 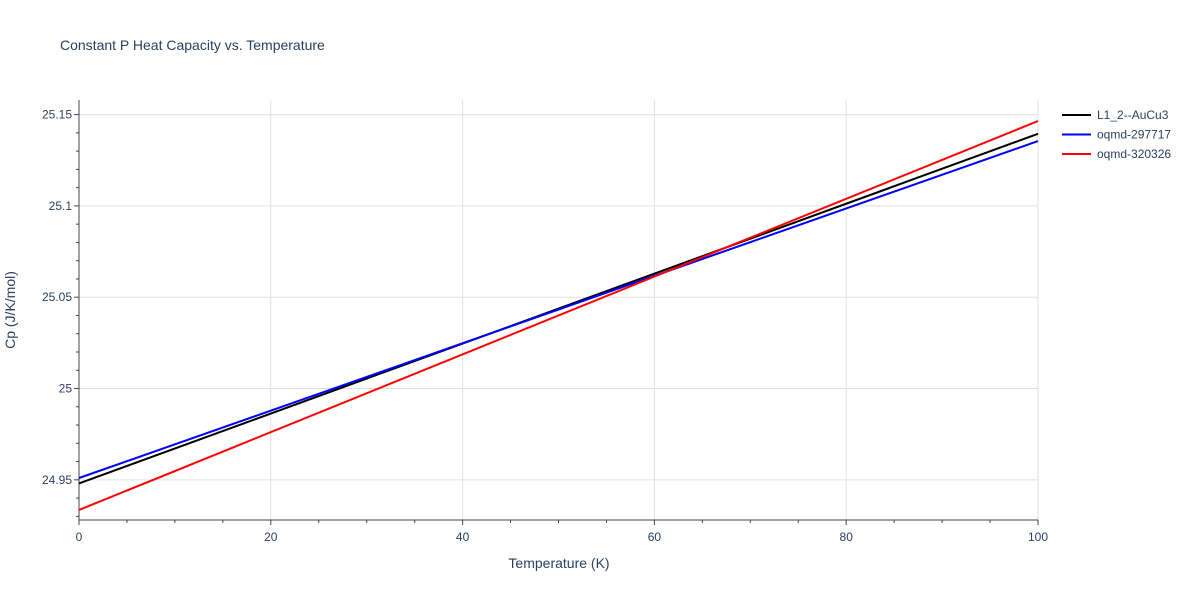 What do you see at coordinates (61, 206) in the screenshot?
I see `y-tick-label: 25.1` at bounding box center [61, 206].